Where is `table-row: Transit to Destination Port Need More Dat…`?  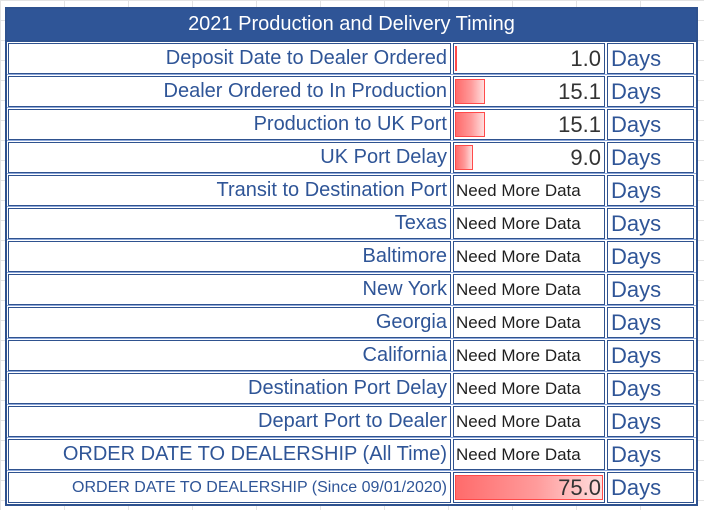 table-row: Transit to Destination Port Need More Dat… is located at coordinates (351, 190).